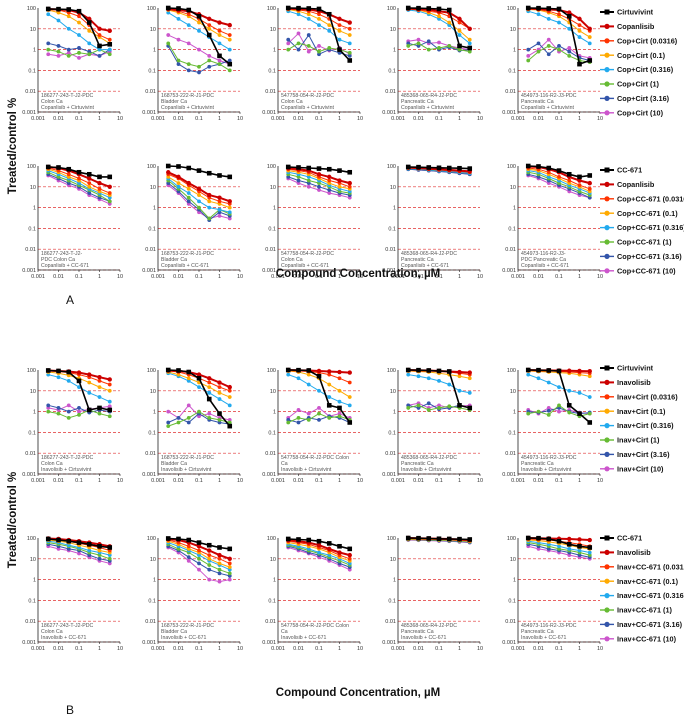 The height and width of the screenshot is (720, 684). Describe the element at coordinates (307, 96) in the screenshot. I see `plot-caption: 547758-054-R-J2-PDC` at that location.